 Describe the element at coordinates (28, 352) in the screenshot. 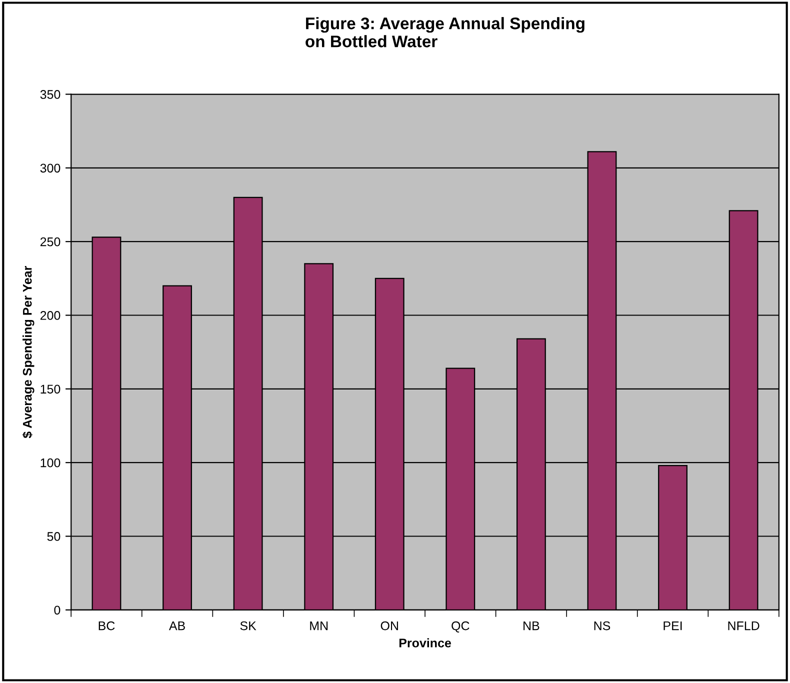

I see `y-axis-title: $ Average Spending Per Year` at that location.